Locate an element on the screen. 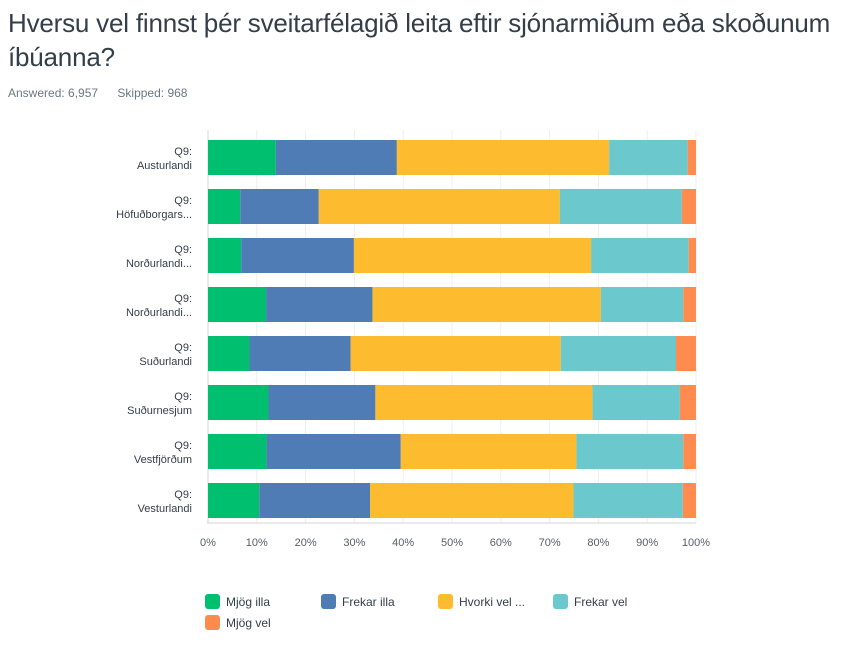  legend-item: Mjög illa is located at coordinates (237, 601).